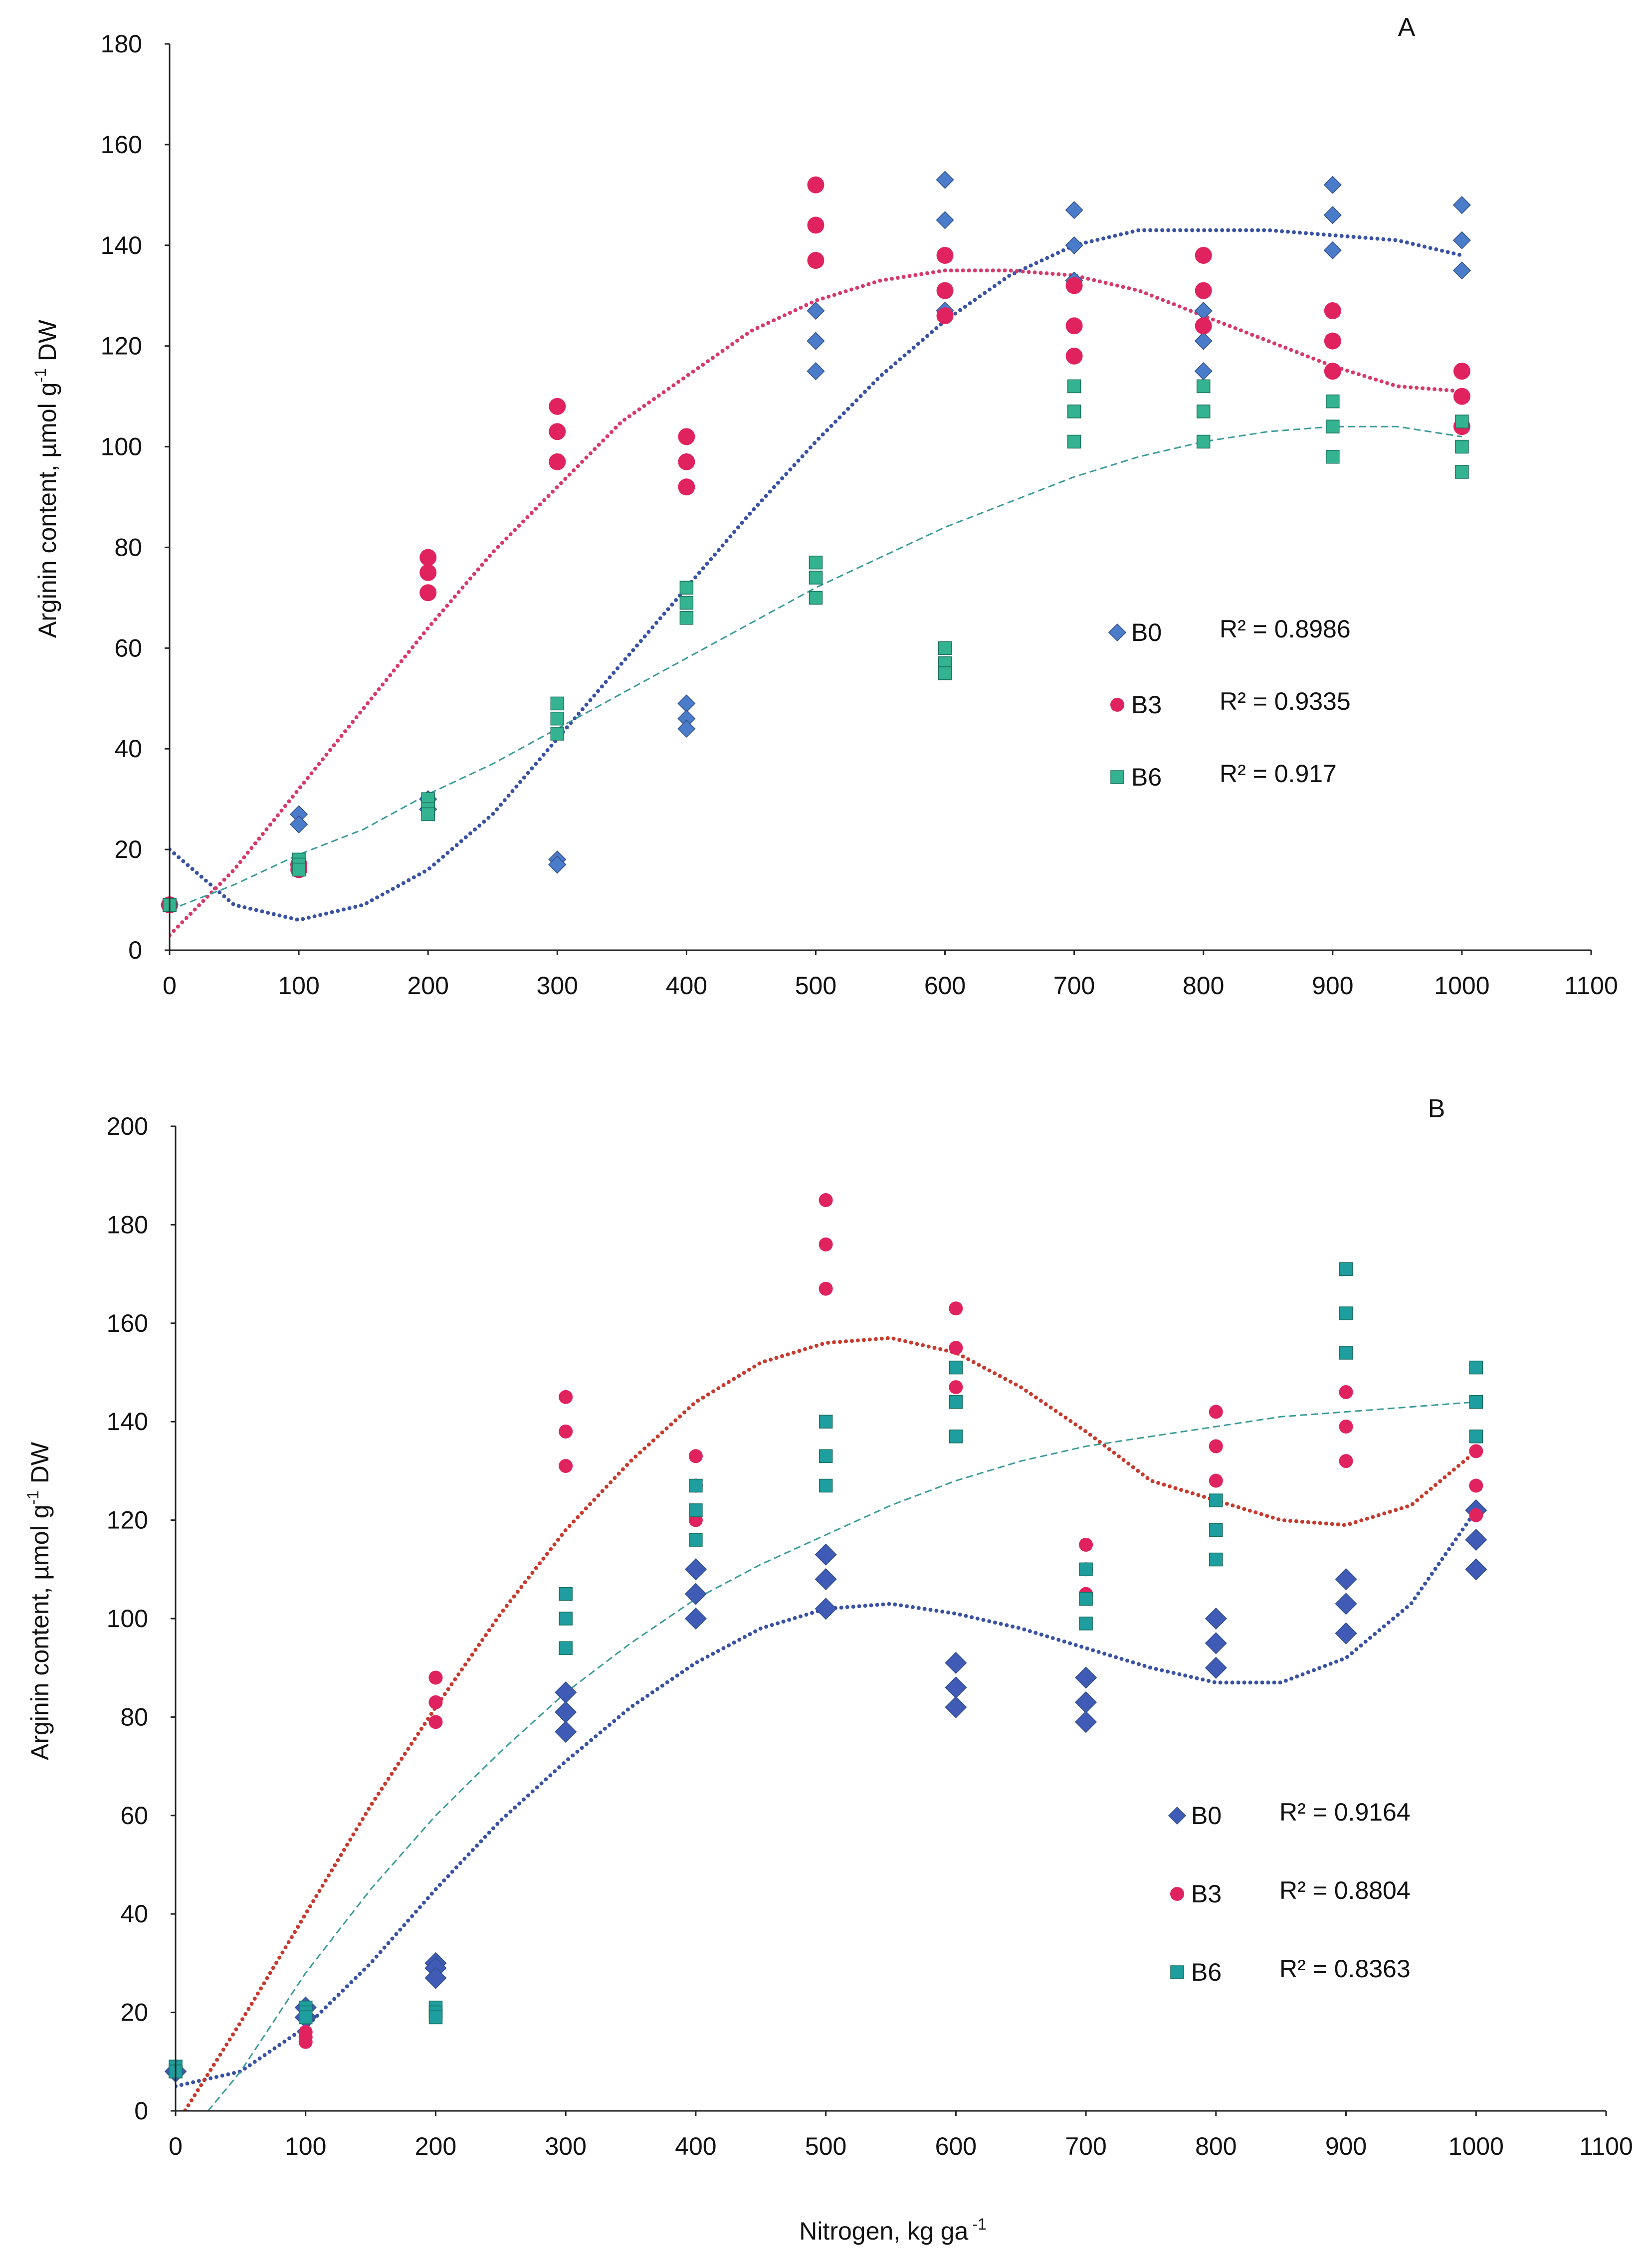  What do you see at coordinates (815, 986) in the screenshot?
I see `panel-a-x-tick-label-500: 500` at bounding box center [815, 986].